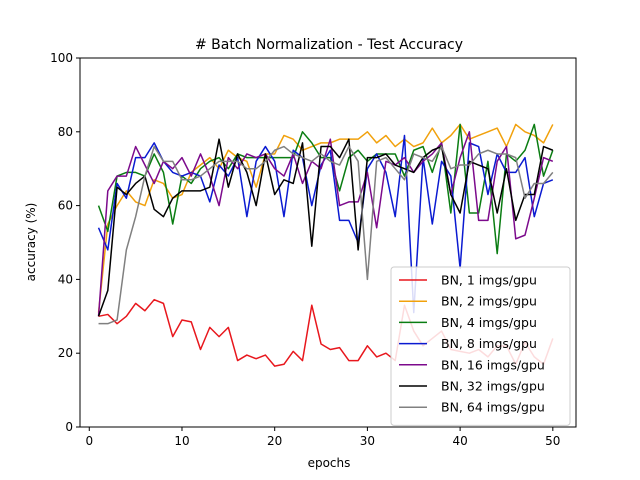  What do you see at coordinates (493, 386) in the screenshot?
I see `legend-label-5: BN, 32 imgs/gpu` at bounding box center [493, 386].